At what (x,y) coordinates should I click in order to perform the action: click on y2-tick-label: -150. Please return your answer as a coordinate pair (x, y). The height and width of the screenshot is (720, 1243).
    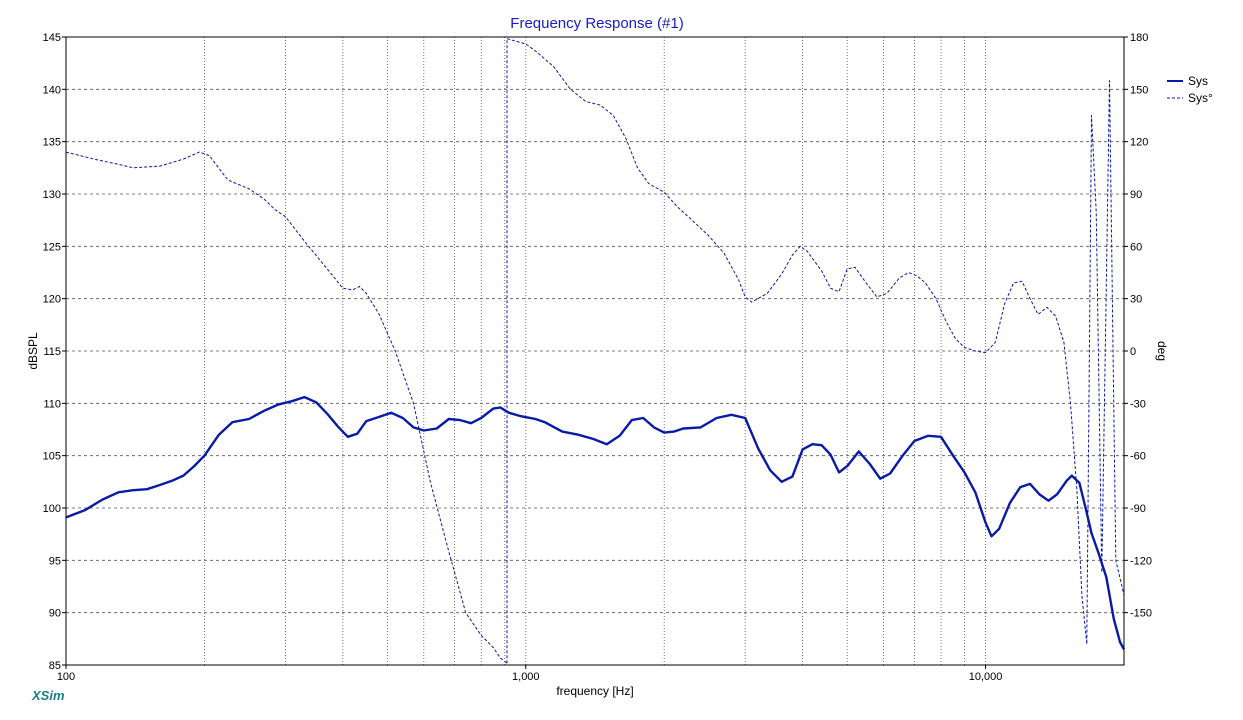
    Looking at the image, I should click on (1141, 614).